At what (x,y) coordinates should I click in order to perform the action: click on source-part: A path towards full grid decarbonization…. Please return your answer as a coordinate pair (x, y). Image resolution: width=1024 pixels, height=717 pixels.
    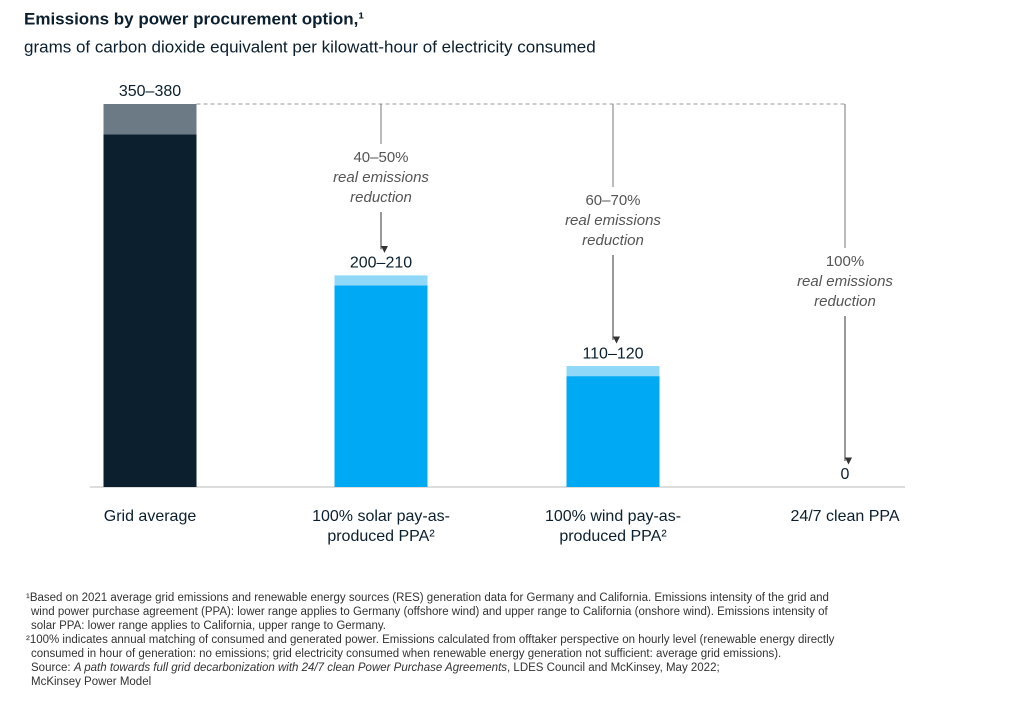
    Looking at the image, I should click on (290, 668).